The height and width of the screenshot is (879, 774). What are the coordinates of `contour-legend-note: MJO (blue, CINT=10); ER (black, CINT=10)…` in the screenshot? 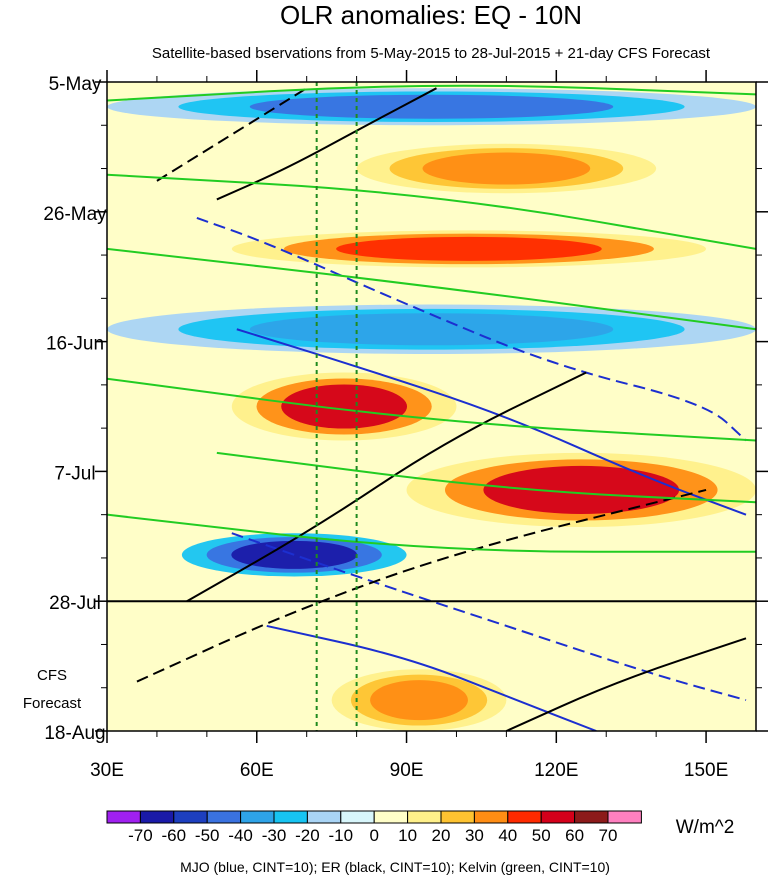 It's located at (395, 867).